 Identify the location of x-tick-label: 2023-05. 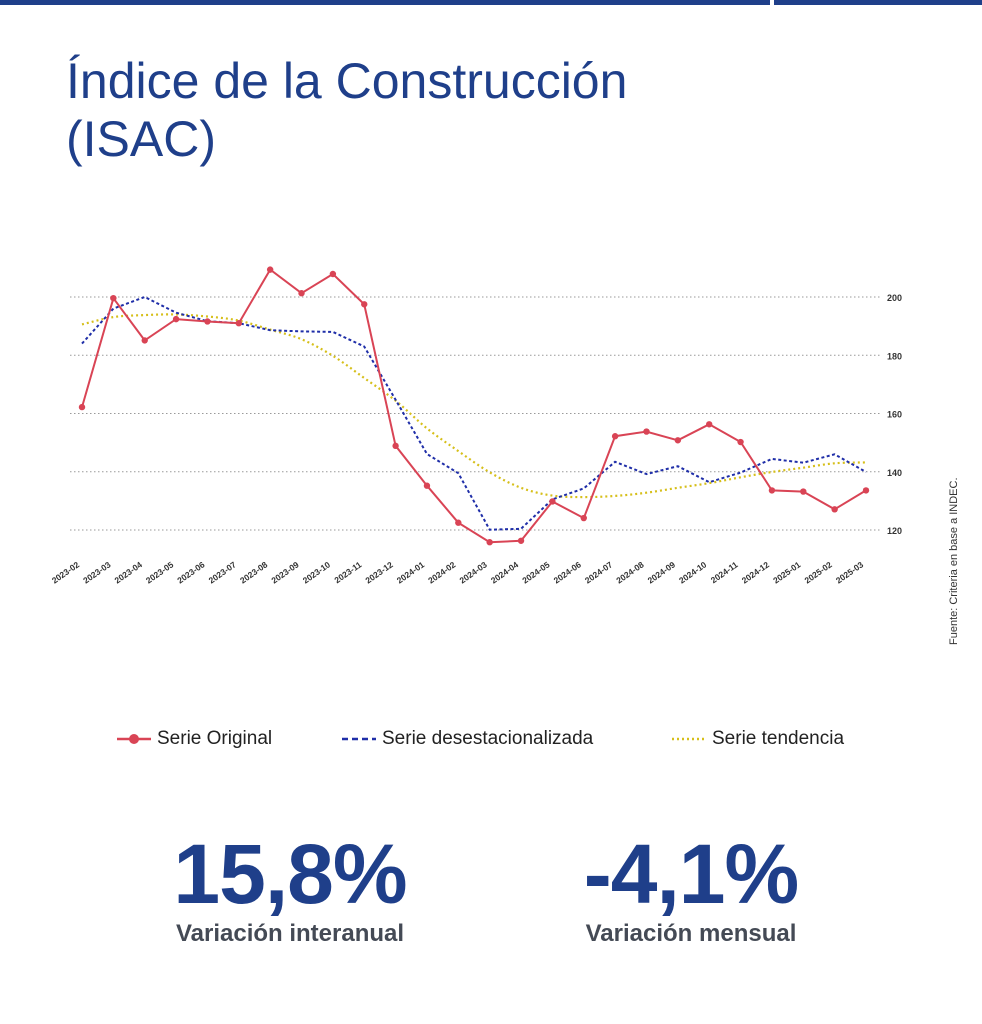
(160, 572).